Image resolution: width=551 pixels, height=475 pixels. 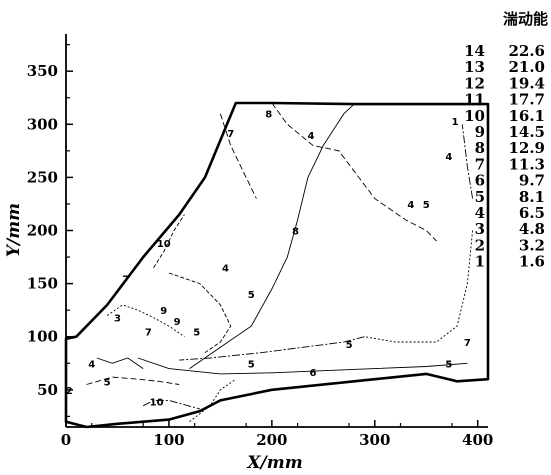 I want to click on legend-level: 7, so click(x=480, y=164).